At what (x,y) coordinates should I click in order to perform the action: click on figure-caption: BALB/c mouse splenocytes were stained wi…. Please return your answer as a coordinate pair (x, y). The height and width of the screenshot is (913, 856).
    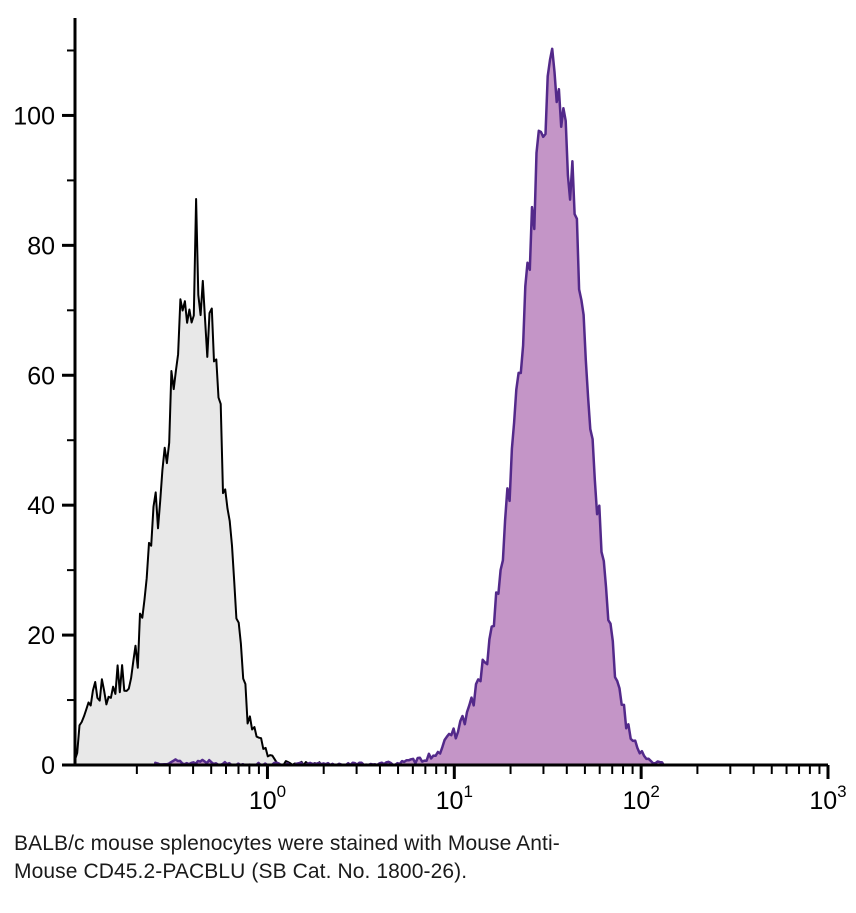
    Looking at the image, I should click on (435, 857).